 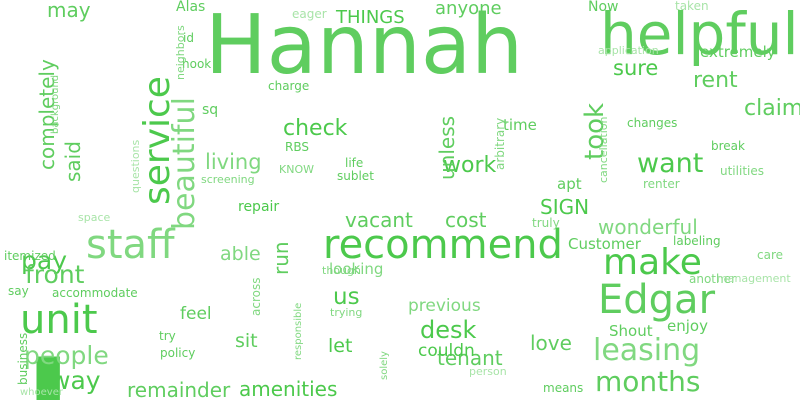 What do you see at coordinates (551, 343) in the screenshot?
I see `word-love: love` at bounding box center [551, 343].